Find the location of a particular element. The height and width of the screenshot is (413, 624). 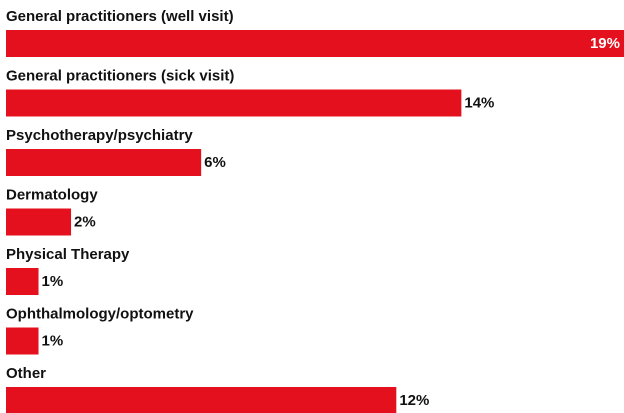

category-label: Dermatology is located at coordinates (52, 194).